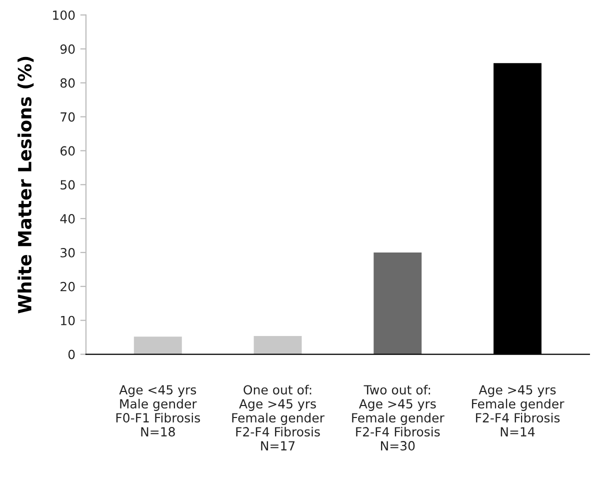  Describe the element at coordinates (64, 15) in the screenshot. I see `y-tick-label: 100` at that location.